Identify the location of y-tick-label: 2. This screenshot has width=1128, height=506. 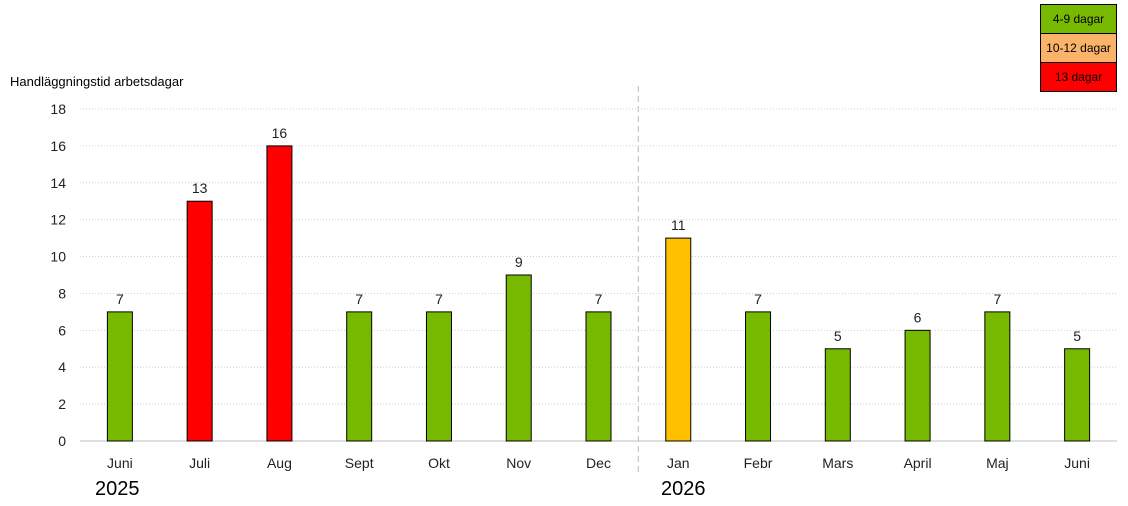
(62, 404).